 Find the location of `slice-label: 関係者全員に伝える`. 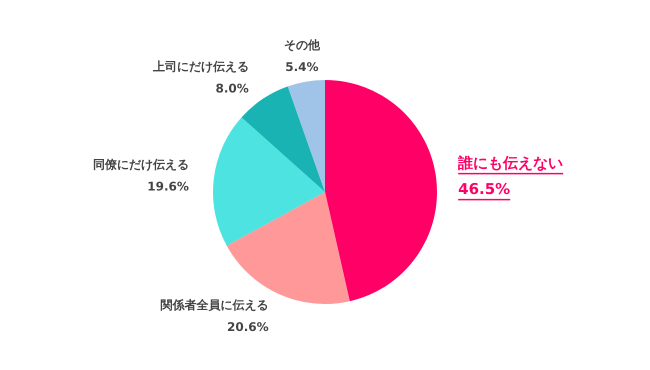

slice-label: 関係者全員に伝える is located at coordinates (214, 305).